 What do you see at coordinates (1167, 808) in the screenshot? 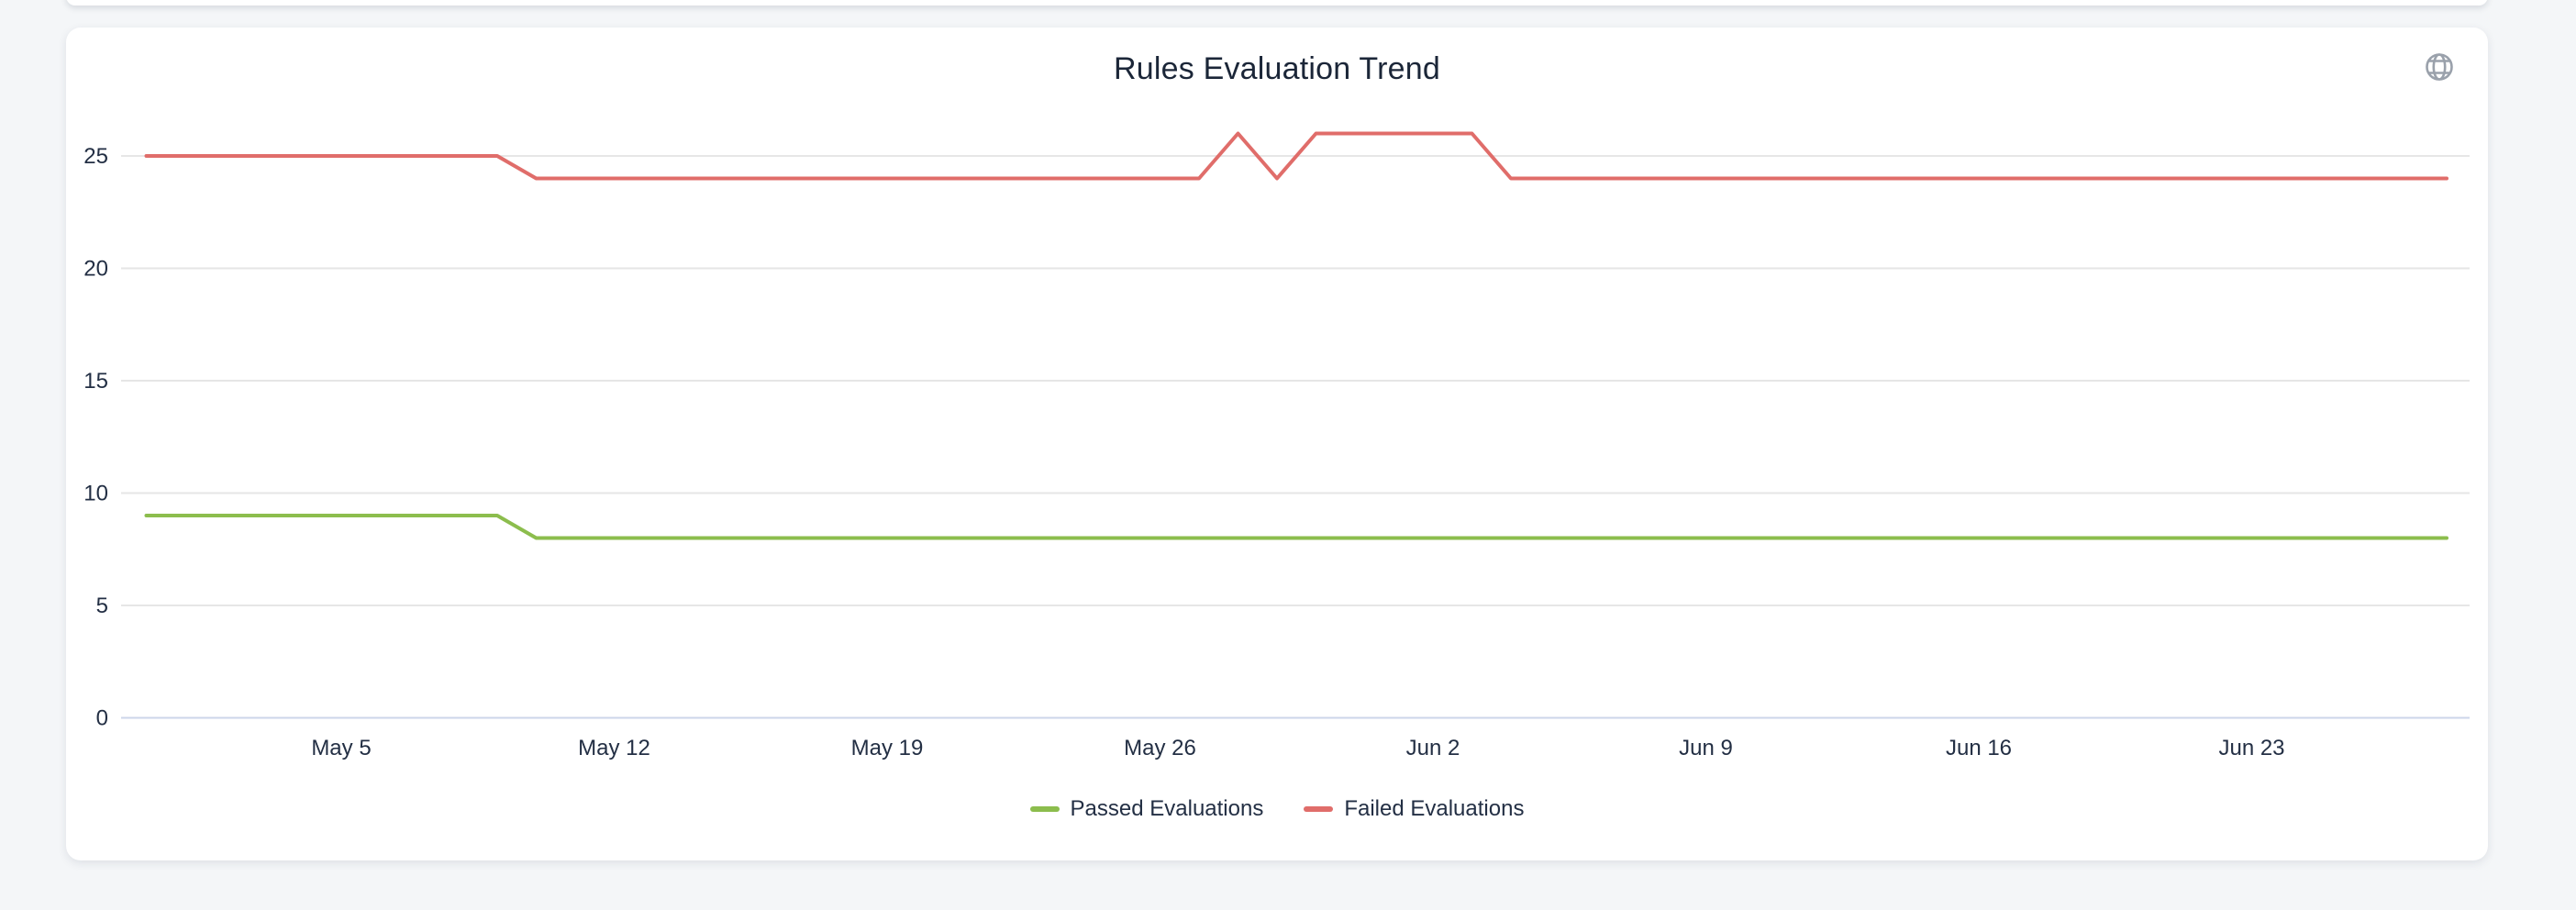
I see `legend-label: Passed Evaluations` at bounding box center [1167, 808].